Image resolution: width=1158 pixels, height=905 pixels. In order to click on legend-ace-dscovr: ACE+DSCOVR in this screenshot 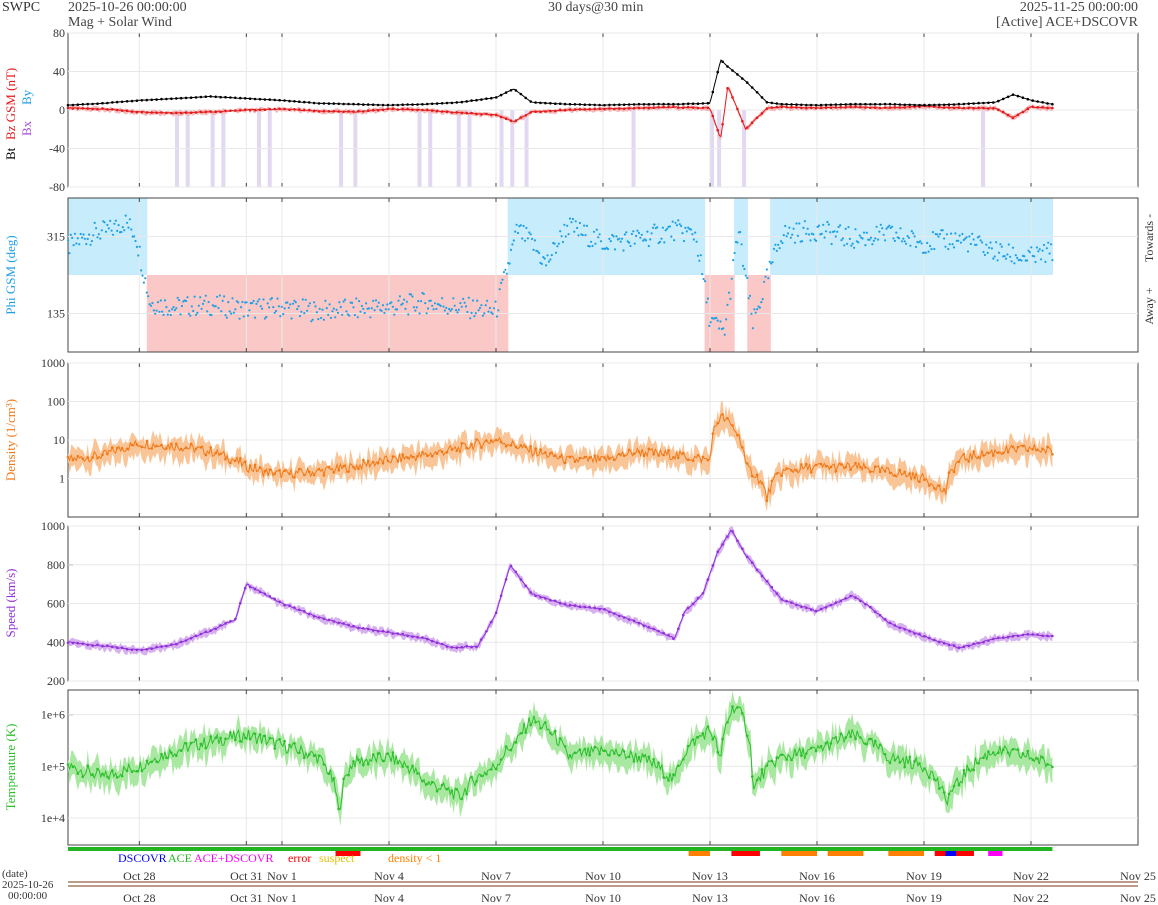, I will do `click(233, 858)`.